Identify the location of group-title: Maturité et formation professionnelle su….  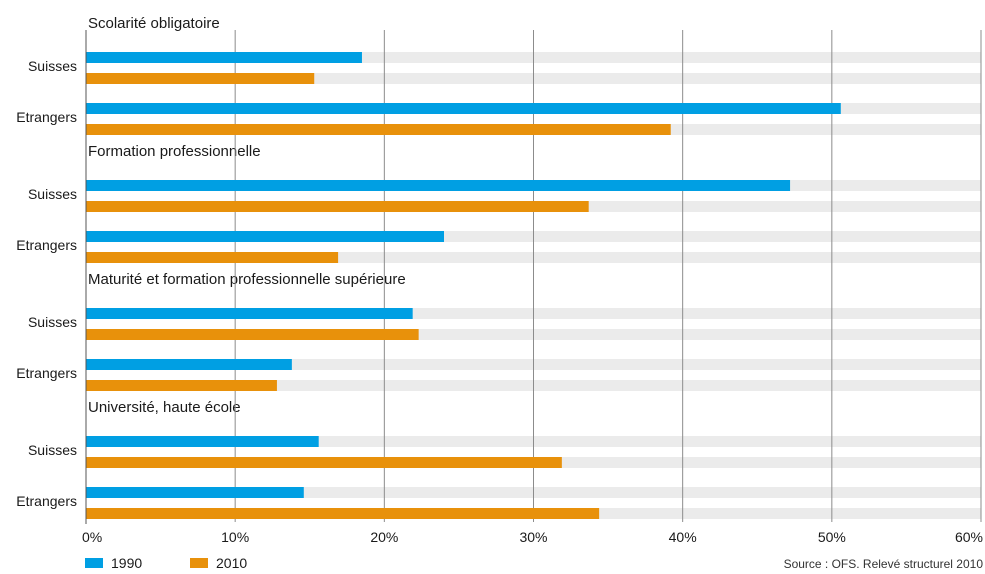
(247, 279).